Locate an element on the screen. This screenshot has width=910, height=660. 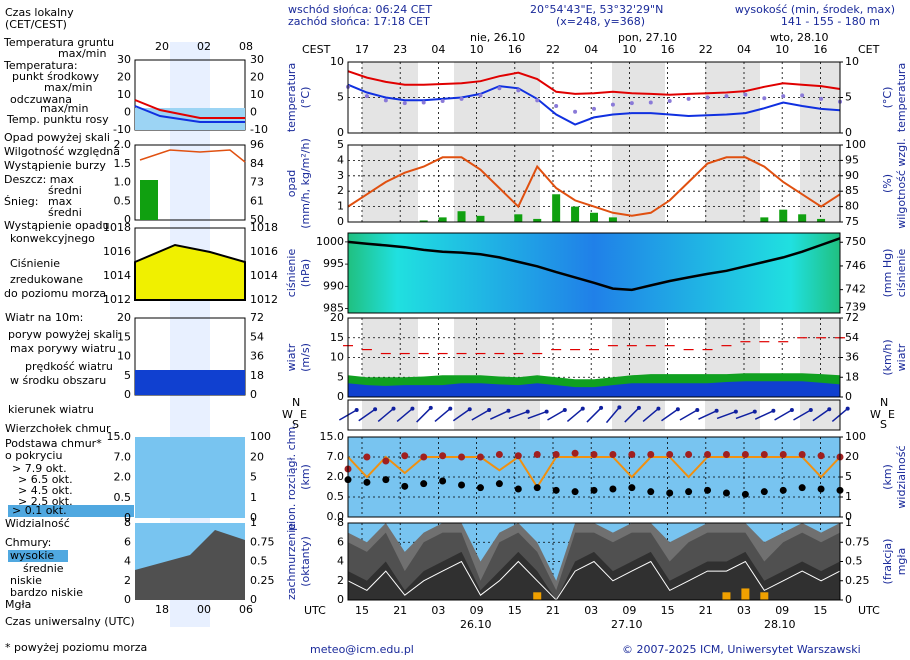
hour-label: 16 is located at coordinates (668, 49).